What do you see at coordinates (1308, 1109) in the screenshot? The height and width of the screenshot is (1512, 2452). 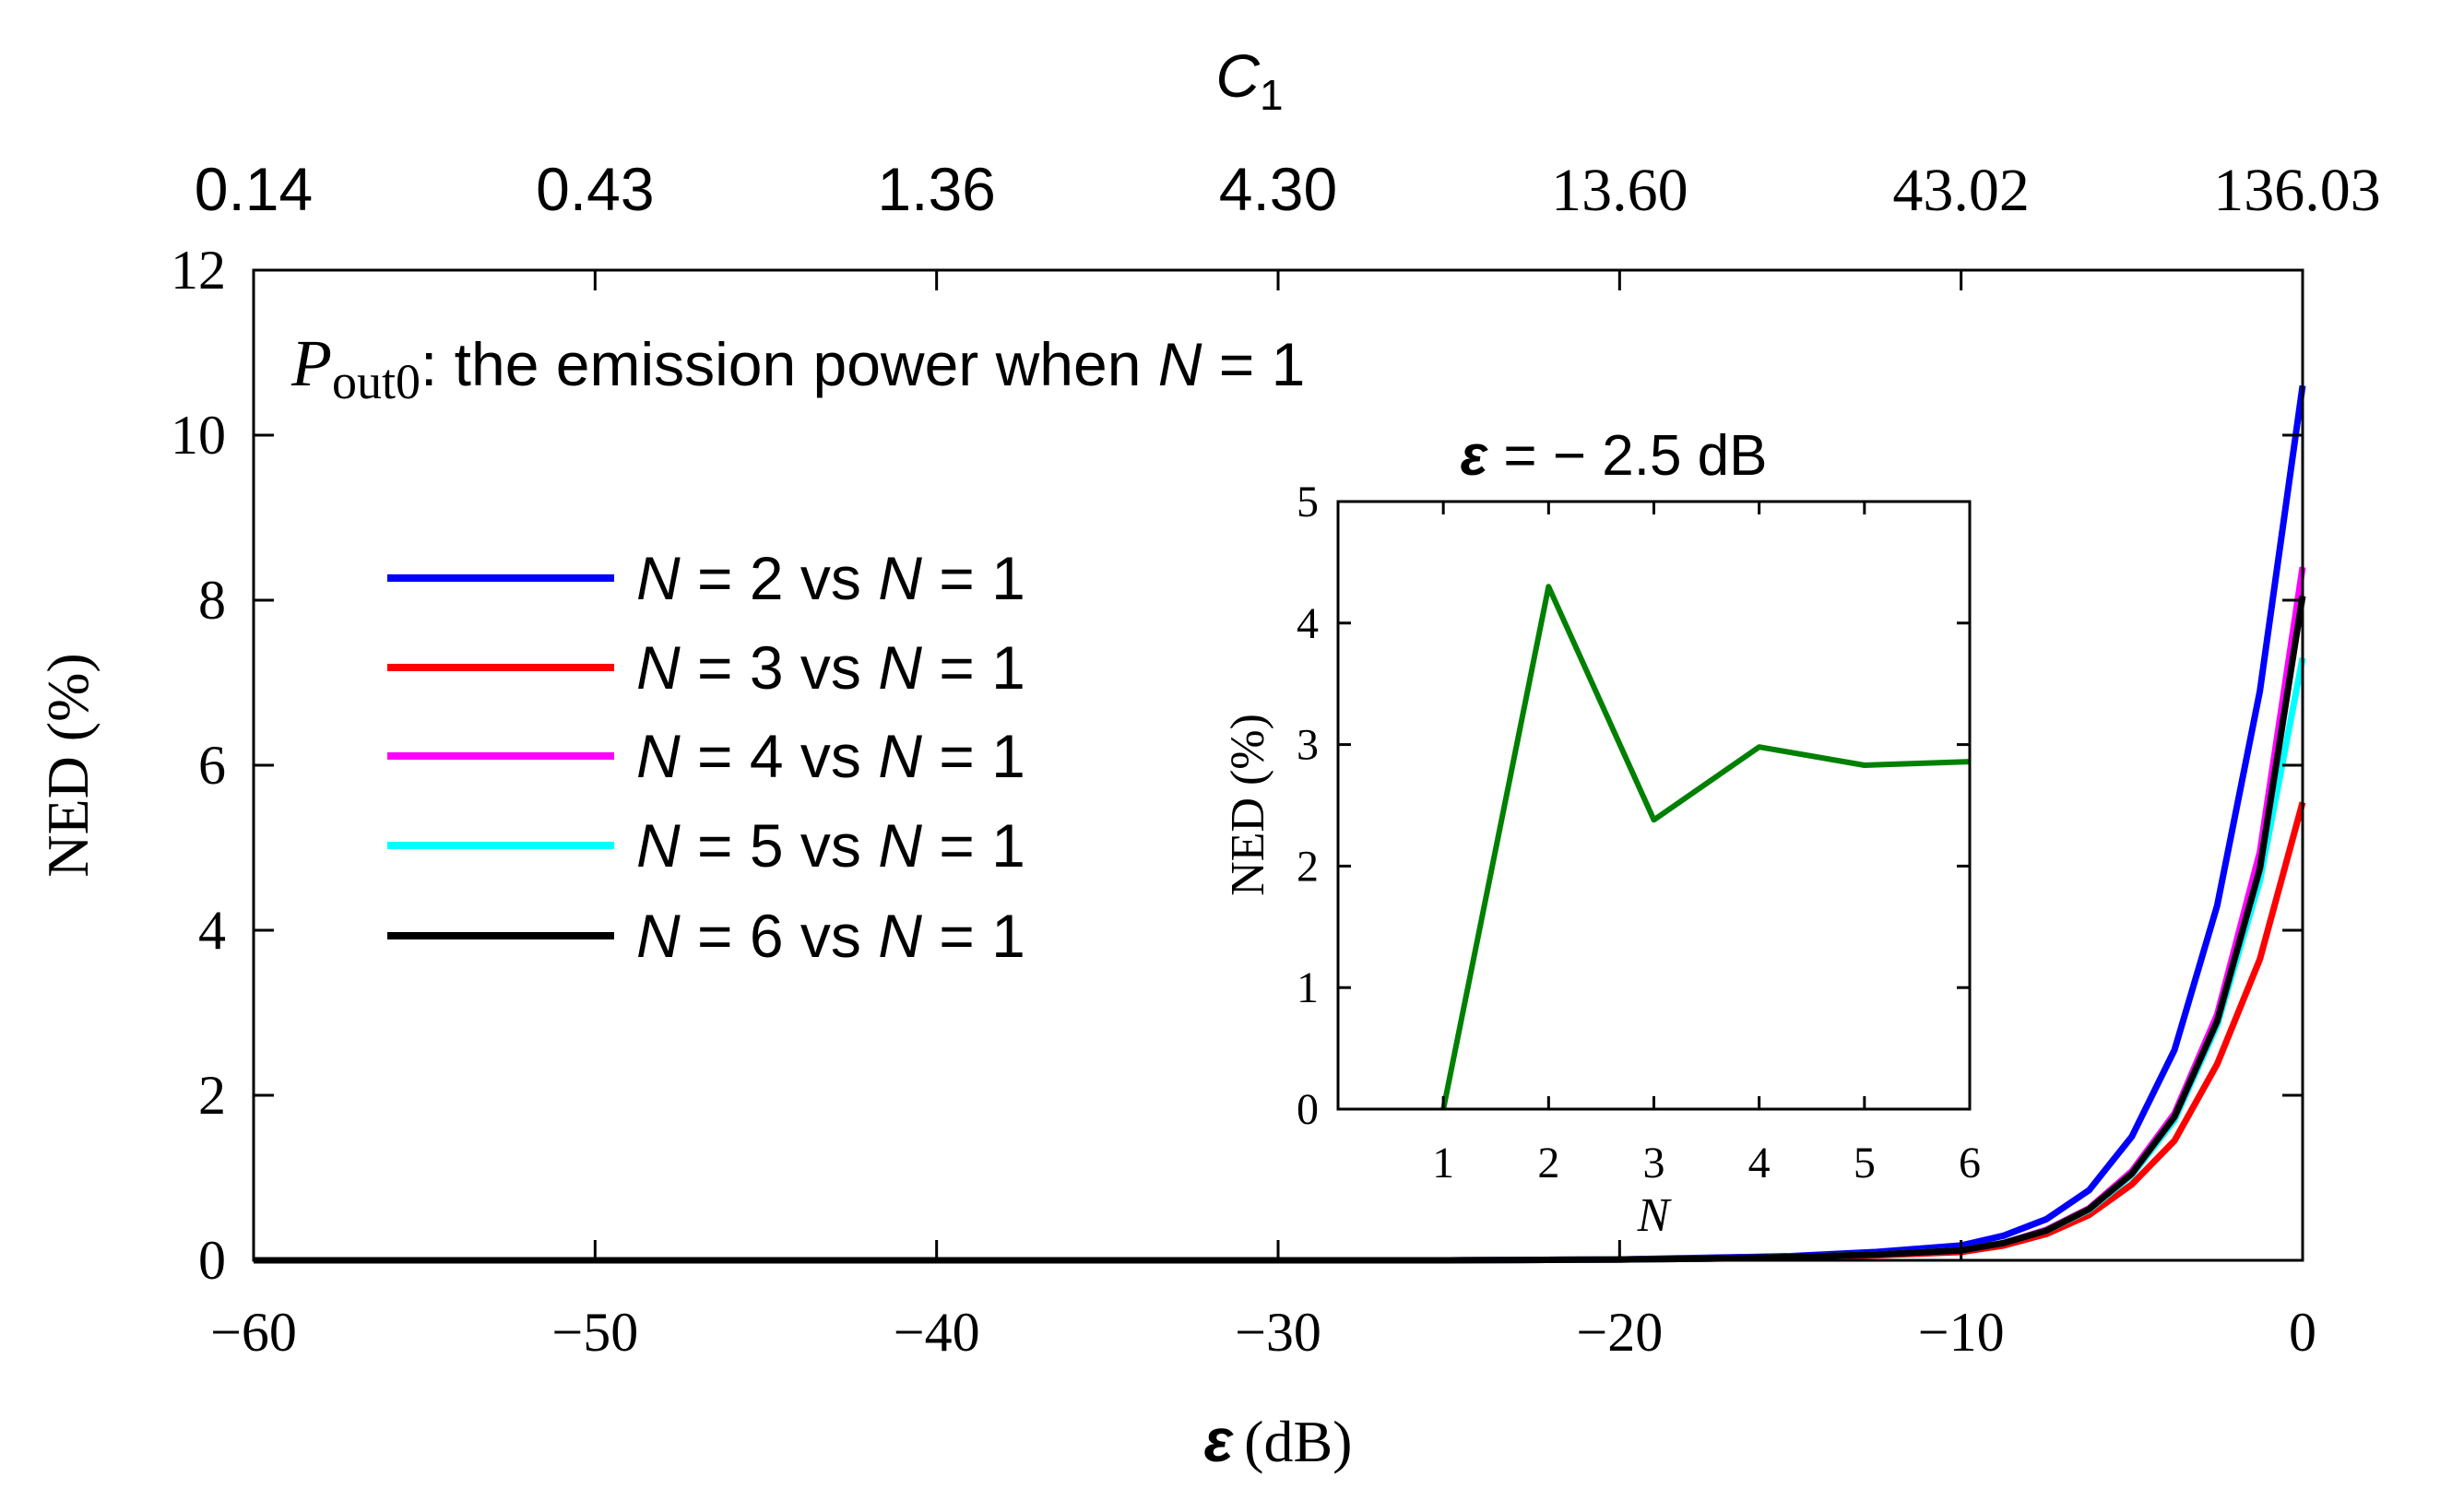 I see `inset-y-tick-label: 0` at bounding box center [1308, 1109].